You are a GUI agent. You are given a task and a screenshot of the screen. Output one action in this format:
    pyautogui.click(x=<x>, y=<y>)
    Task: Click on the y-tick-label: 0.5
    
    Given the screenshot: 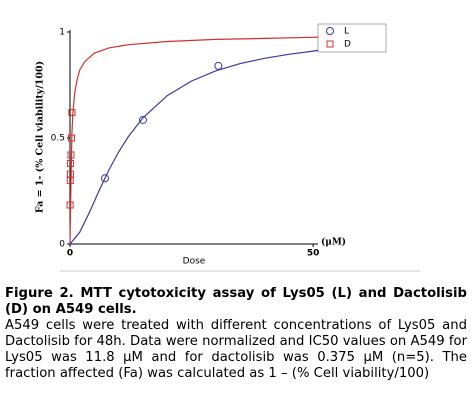 What is the action you would take?
    pyautogui.click(x=58, y=139)
    